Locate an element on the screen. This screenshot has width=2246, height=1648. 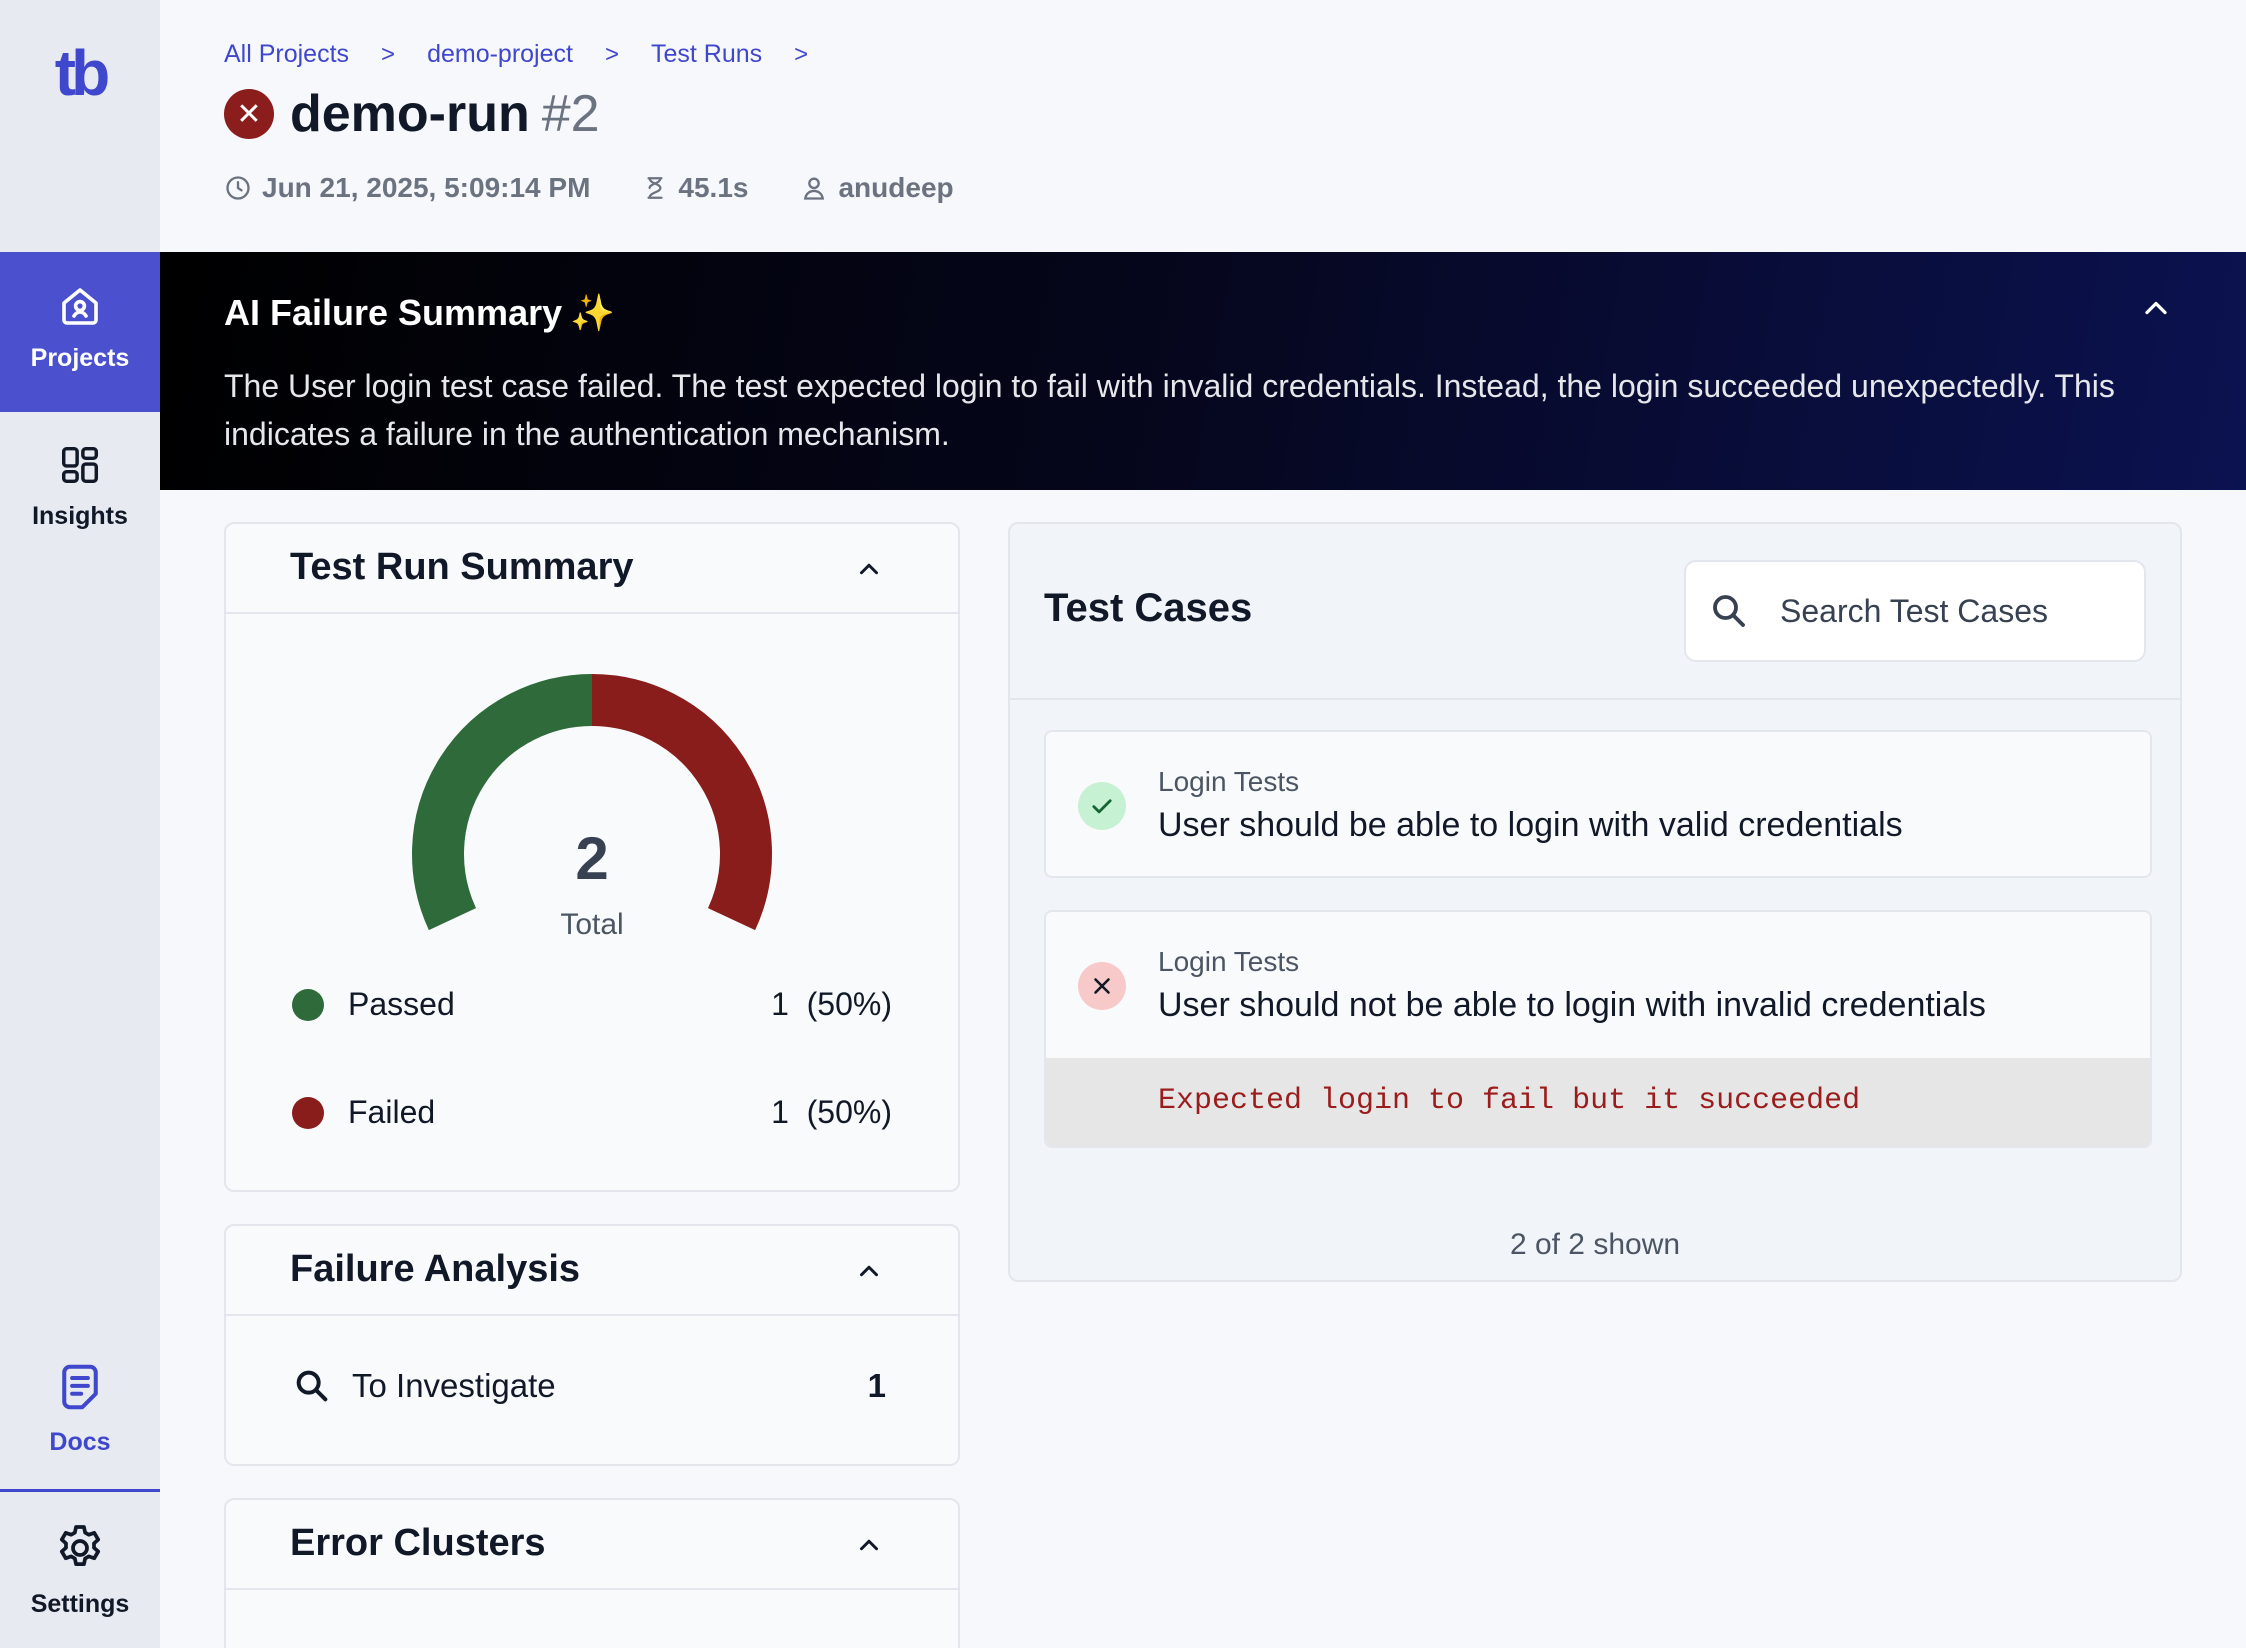
sidebar-item-insights: Insights is located at coordinates (80, 492).